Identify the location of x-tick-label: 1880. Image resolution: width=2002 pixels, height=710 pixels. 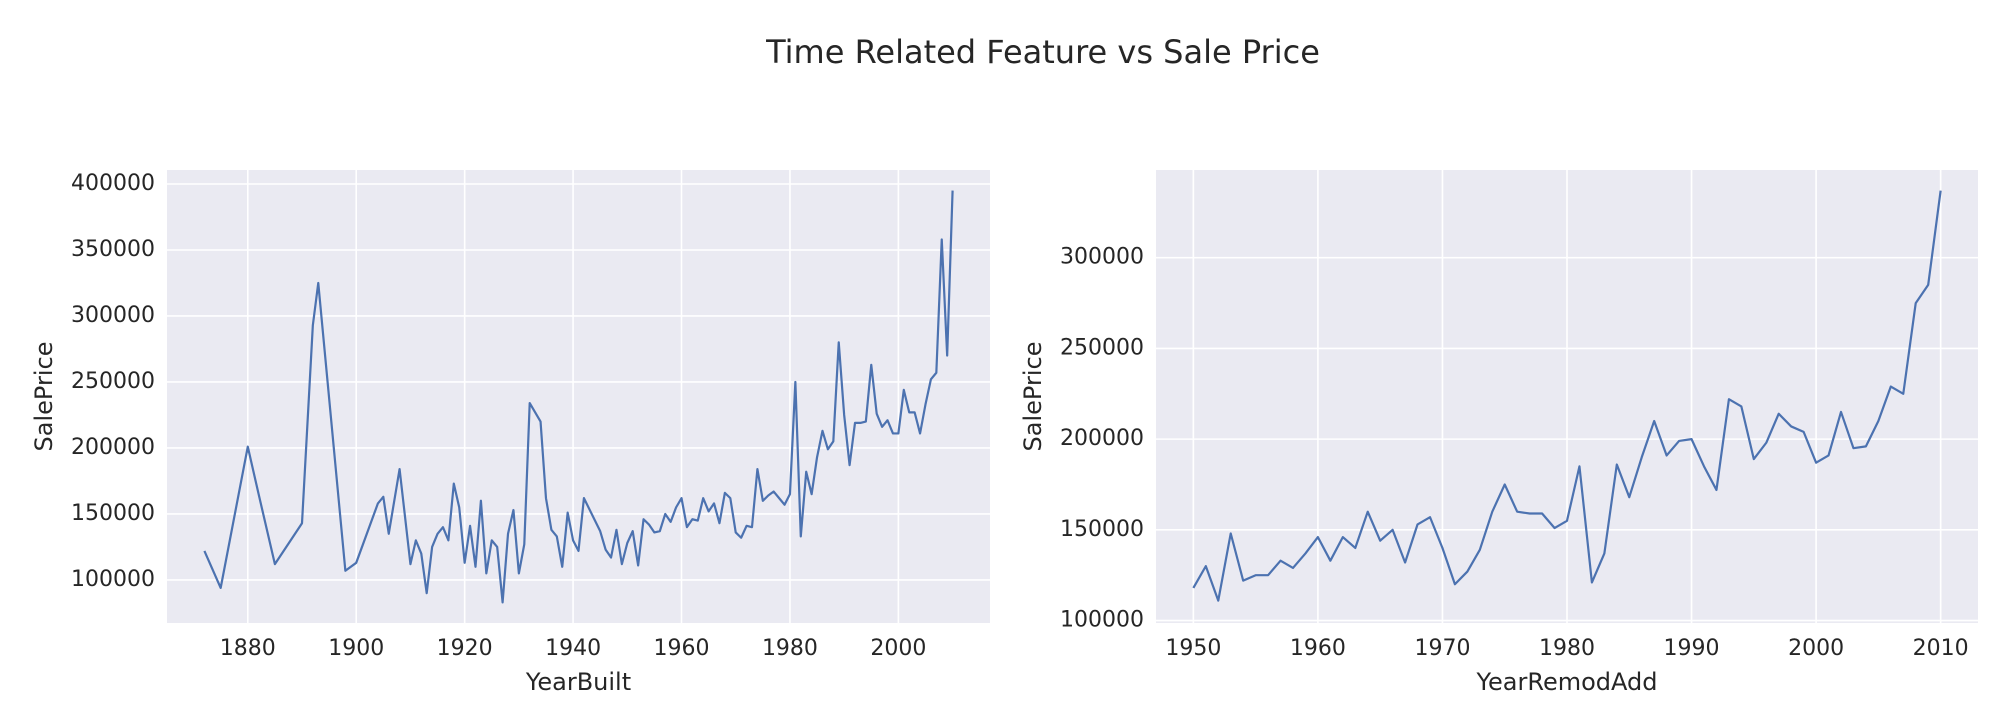
(248, 648).